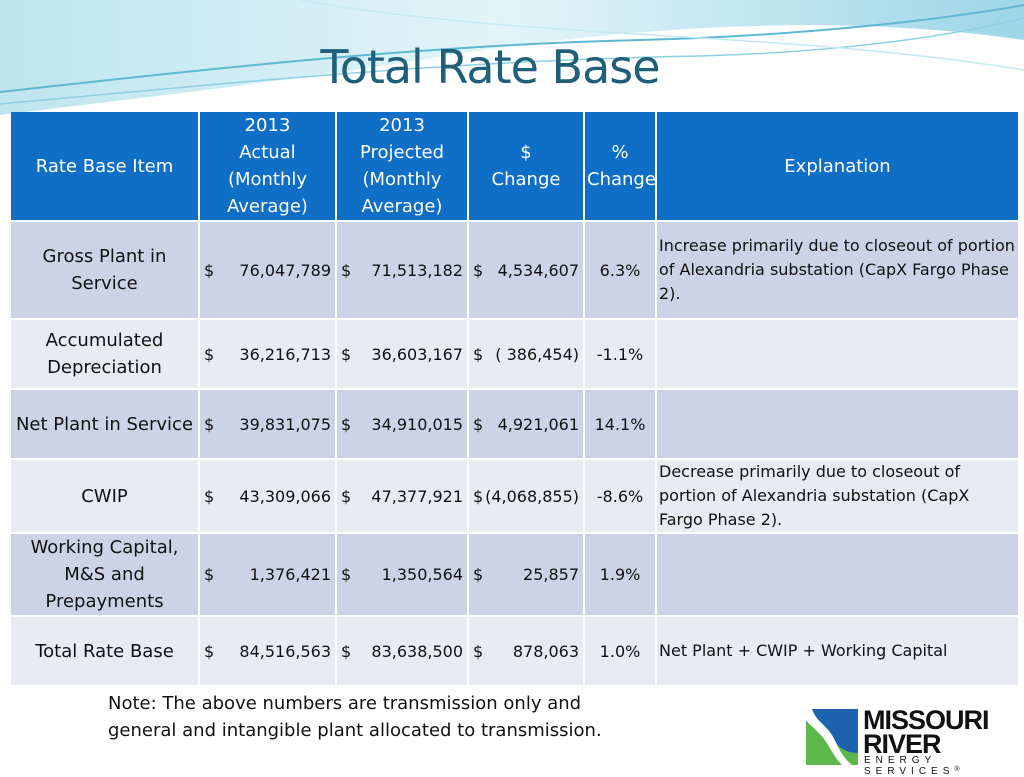 The width and height of the screenshot is (1024, 777). I want to click on row-item-label: Net Plant in Service, so click(104, 424).